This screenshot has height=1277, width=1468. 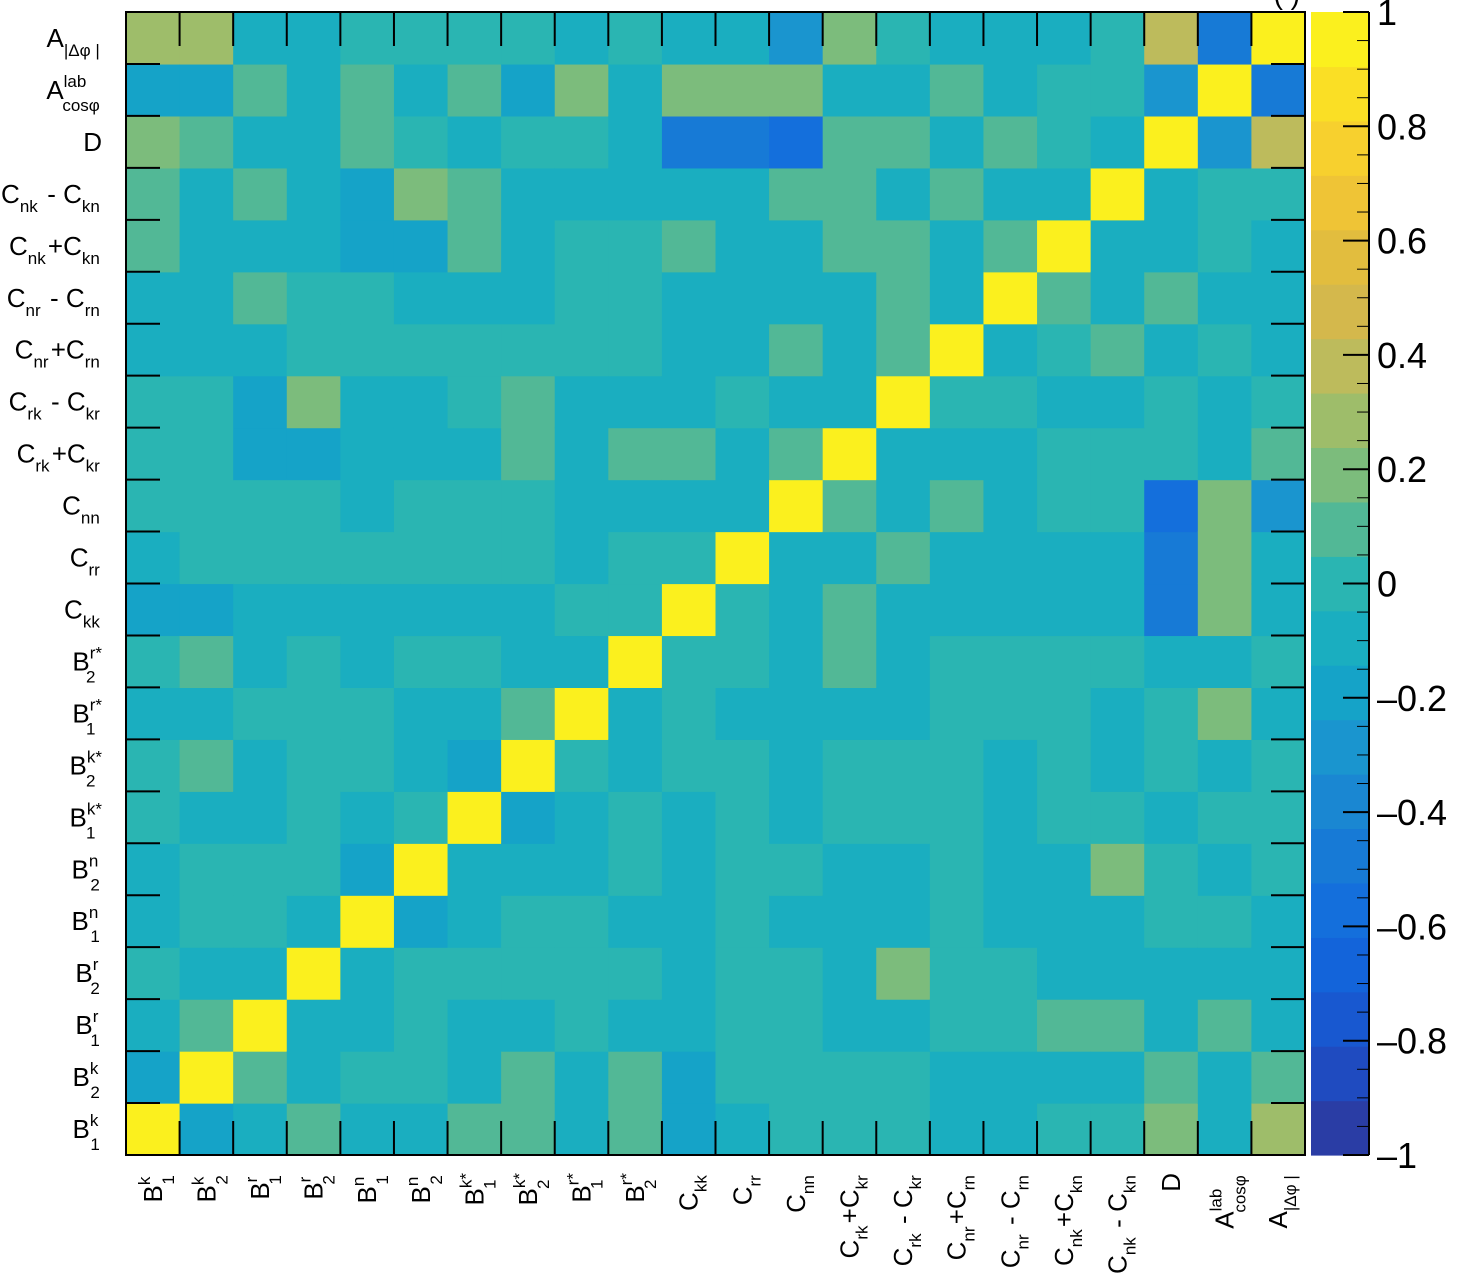 What do you see at coordinates (849, 661) in the screenshot?
I see `heatmap-cell-Crk+Ckr-B2r*` at bounding box center [849, 661].